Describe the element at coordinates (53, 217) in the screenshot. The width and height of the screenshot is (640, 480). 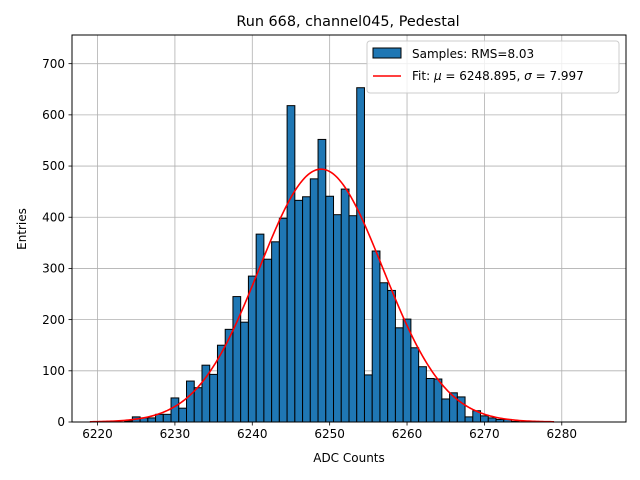
I see `y-tick-label: 400` at that location.